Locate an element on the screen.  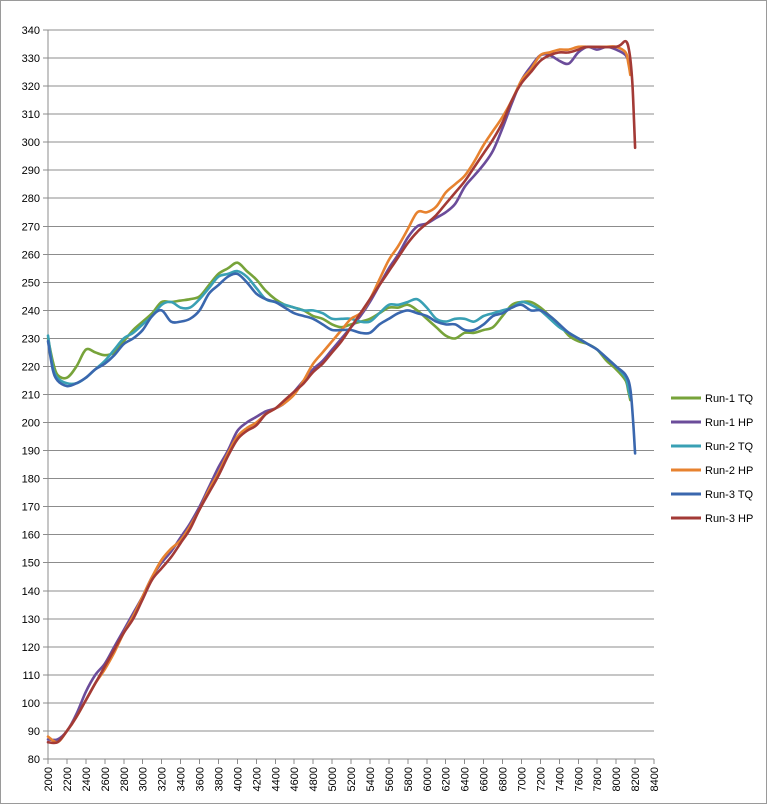
x-tick-label: 6600 is located at coordinates (485, 779).